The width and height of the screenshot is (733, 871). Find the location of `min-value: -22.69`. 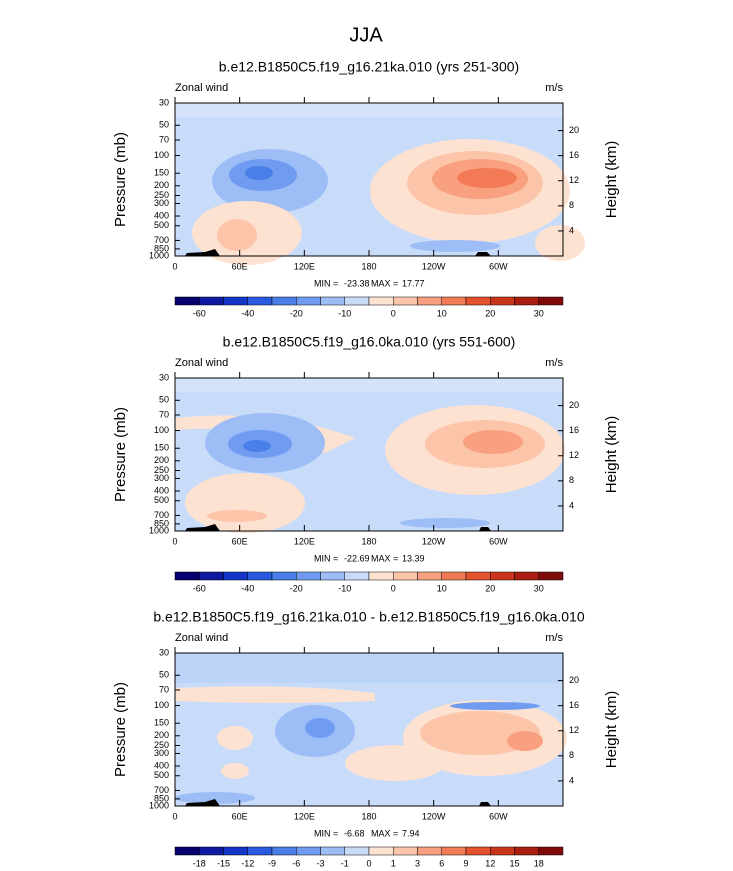

min-value: -22.69 is located at coordinates (357, 558).